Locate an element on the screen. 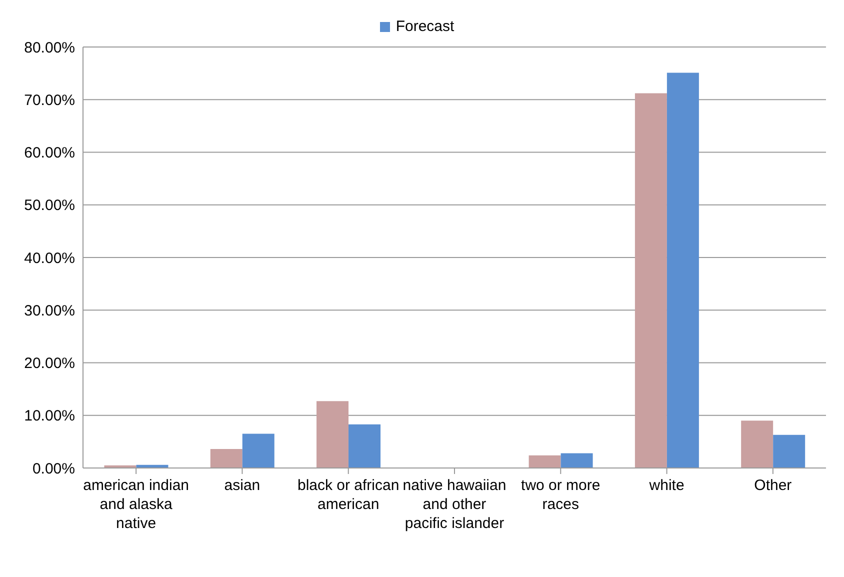 This screenshot has height=577, width=844. y-tick-label: 0.00% is located at coordinates (53, 469).